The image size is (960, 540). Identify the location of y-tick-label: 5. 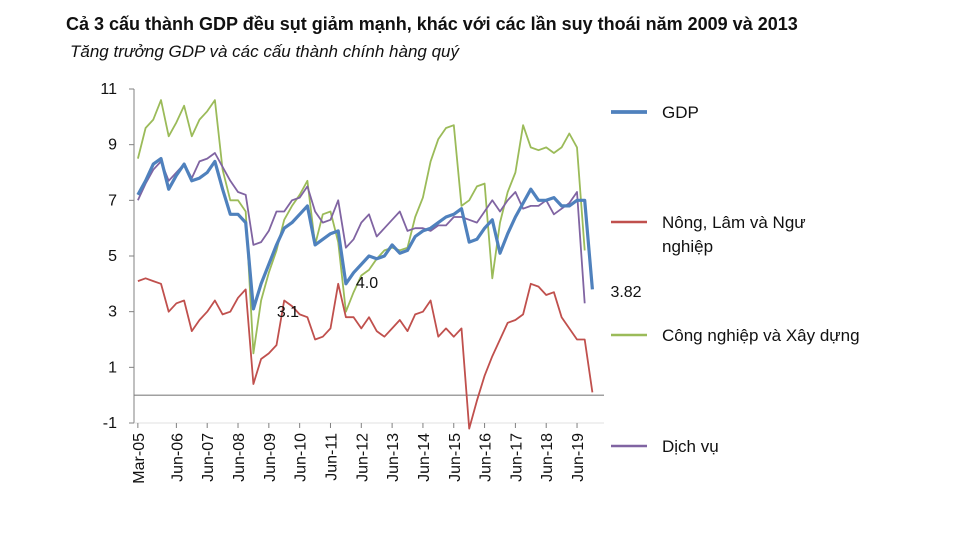
(112, 256).